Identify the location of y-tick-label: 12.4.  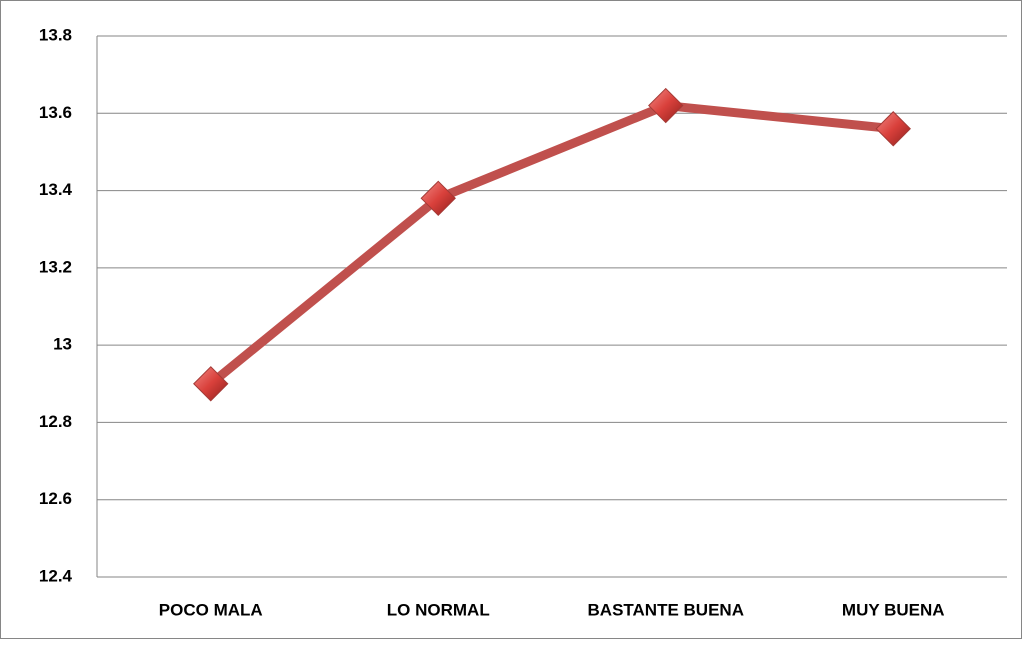
(56, 575).